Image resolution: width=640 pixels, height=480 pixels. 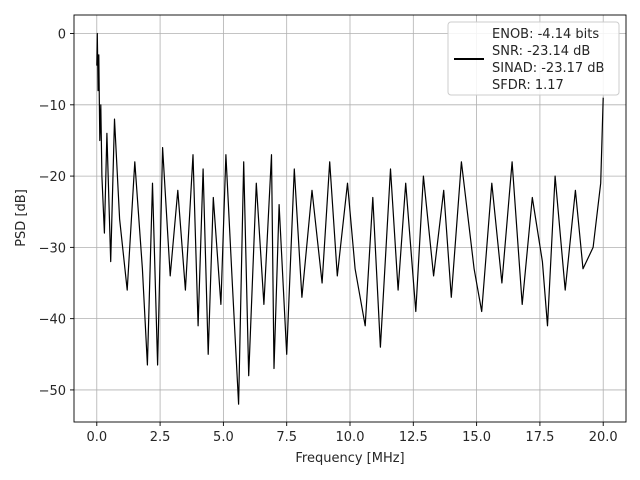 I want to click on legend-entry-snr: SNR: -23.14 dB, so click(x=541, y=51).